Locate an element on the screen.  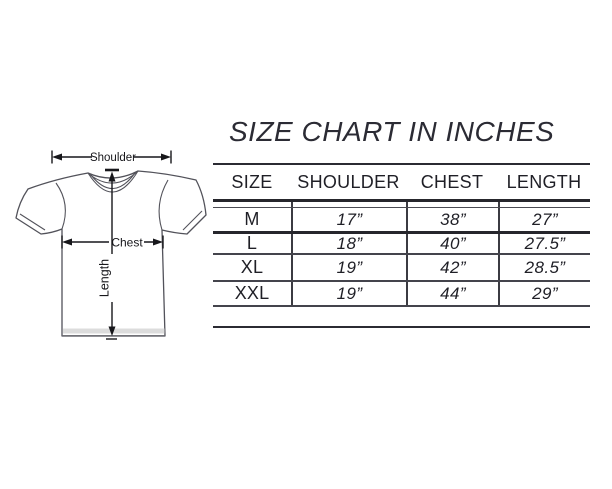
chest-cell: 42” is located at coordinates (452, 267).